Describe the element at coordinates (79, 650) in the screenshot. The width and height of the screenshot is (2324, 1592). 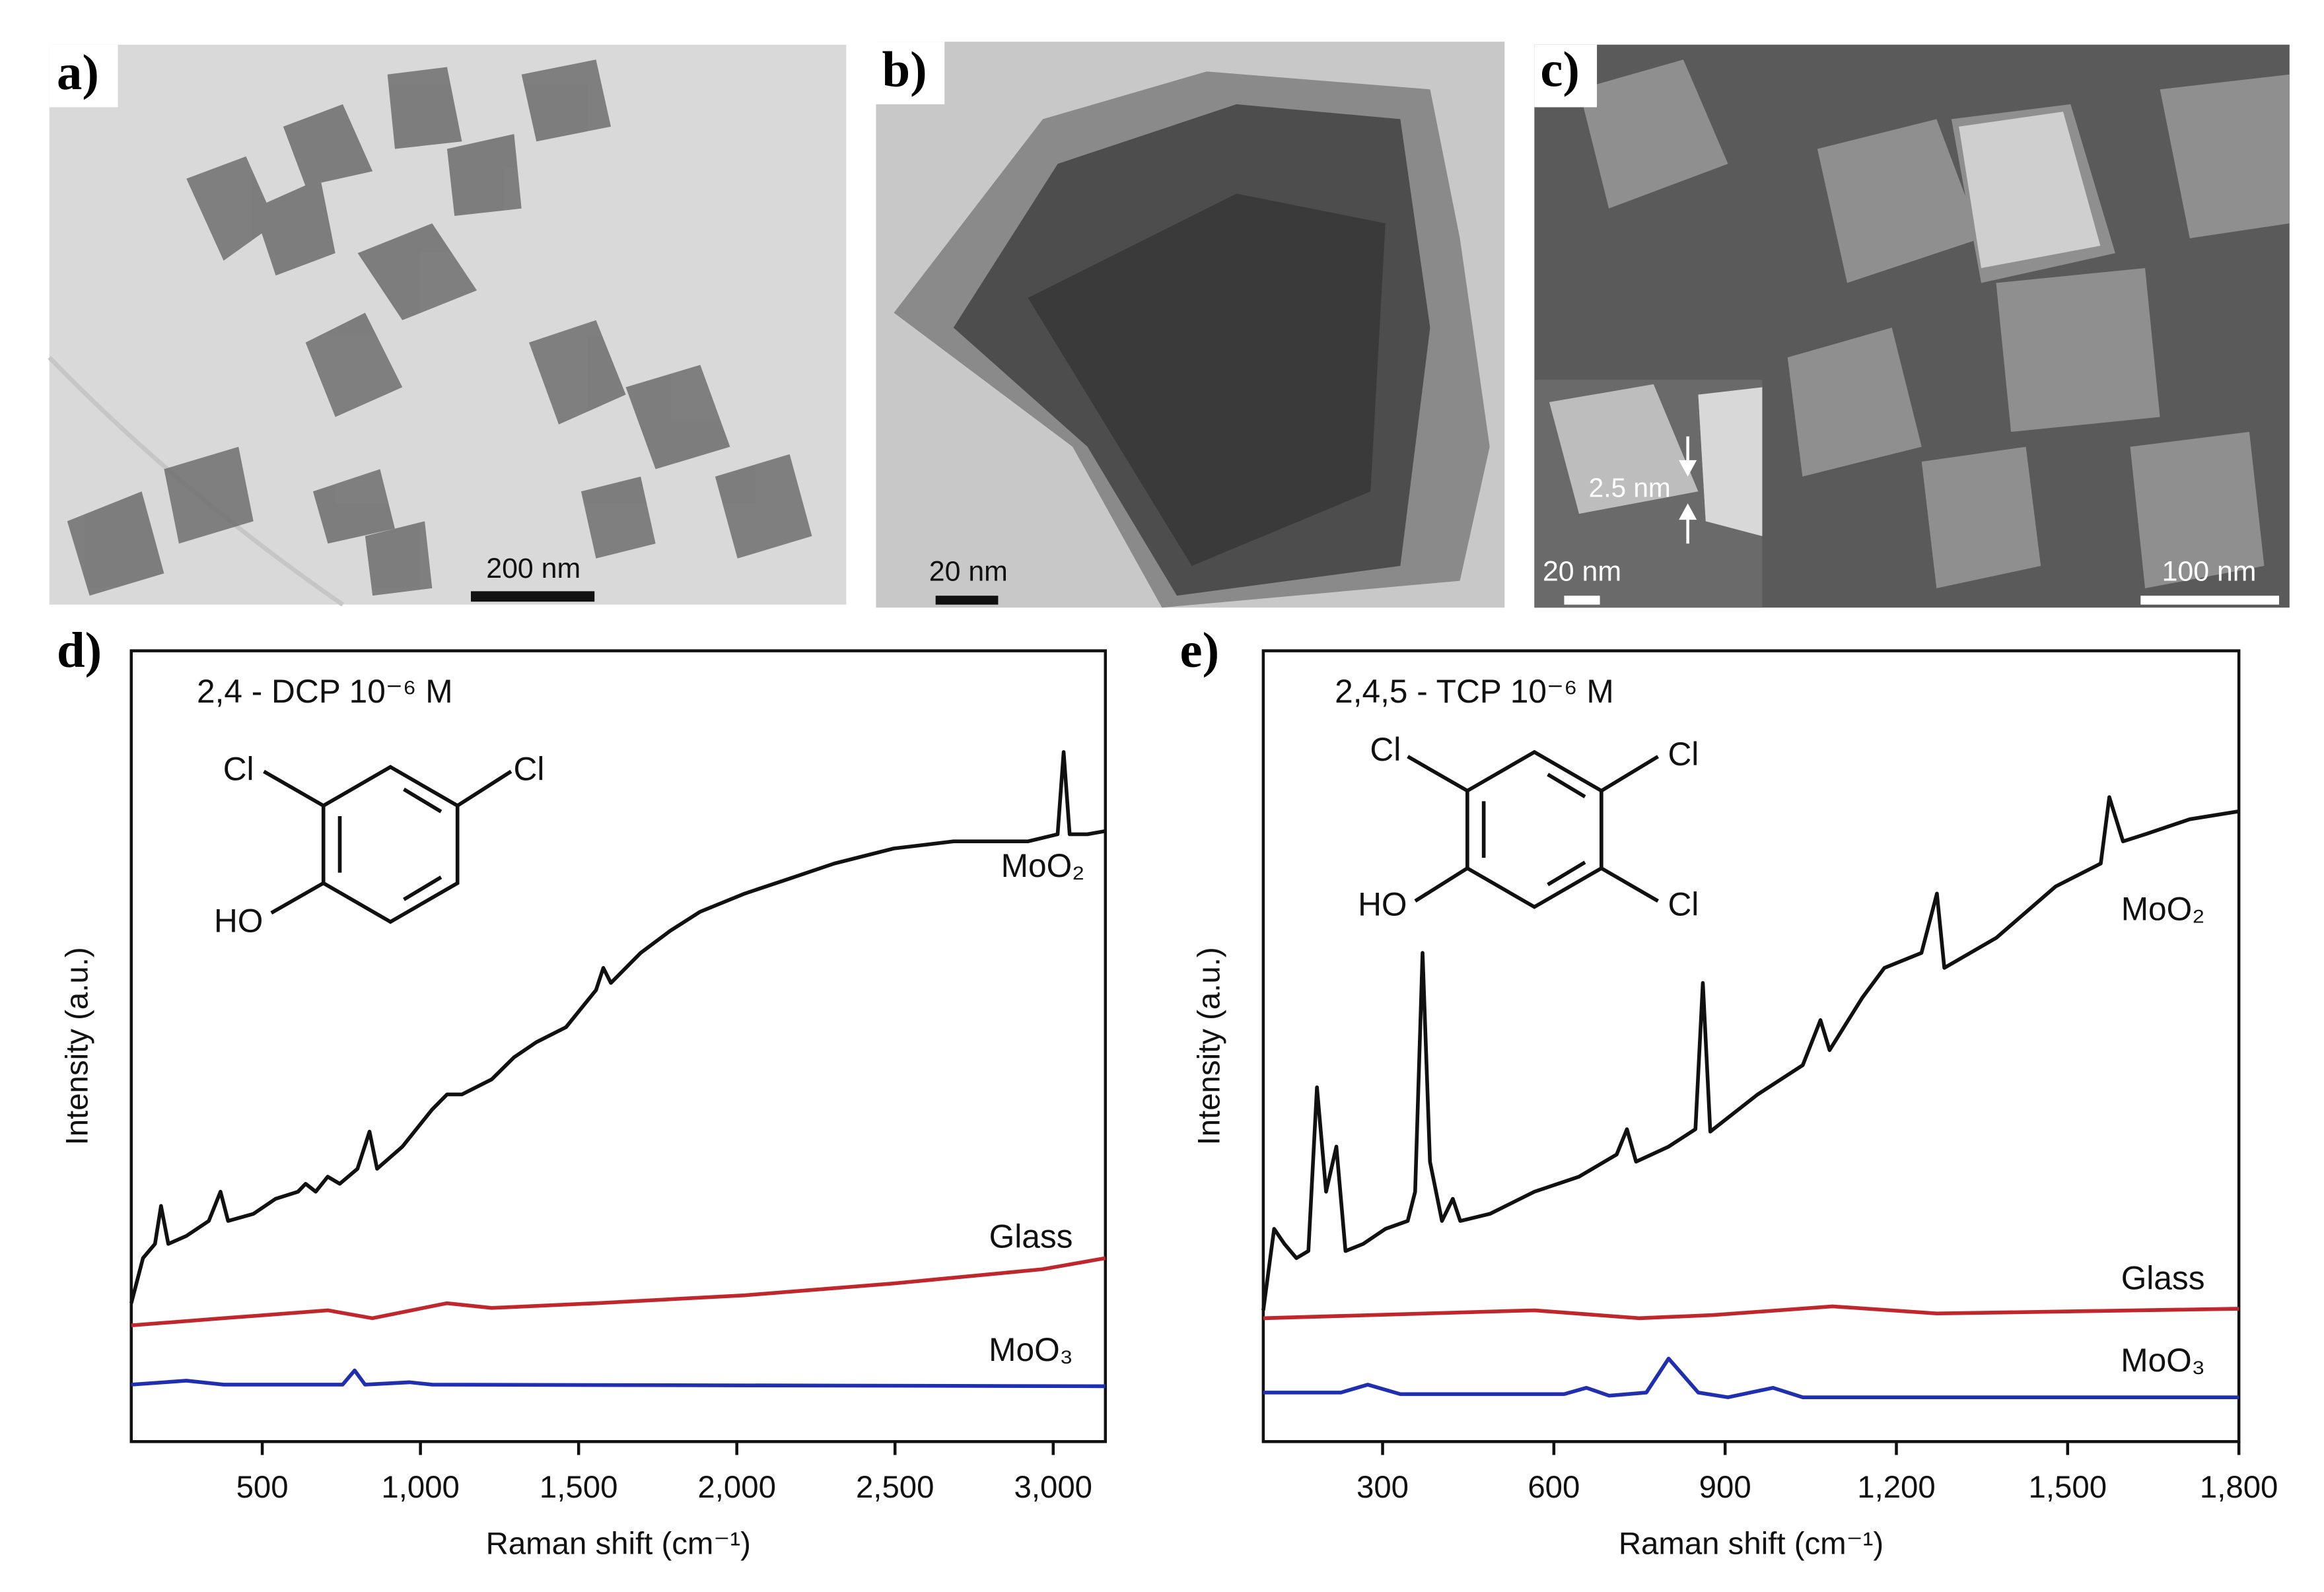
I see `panel-label: d)` at that location.